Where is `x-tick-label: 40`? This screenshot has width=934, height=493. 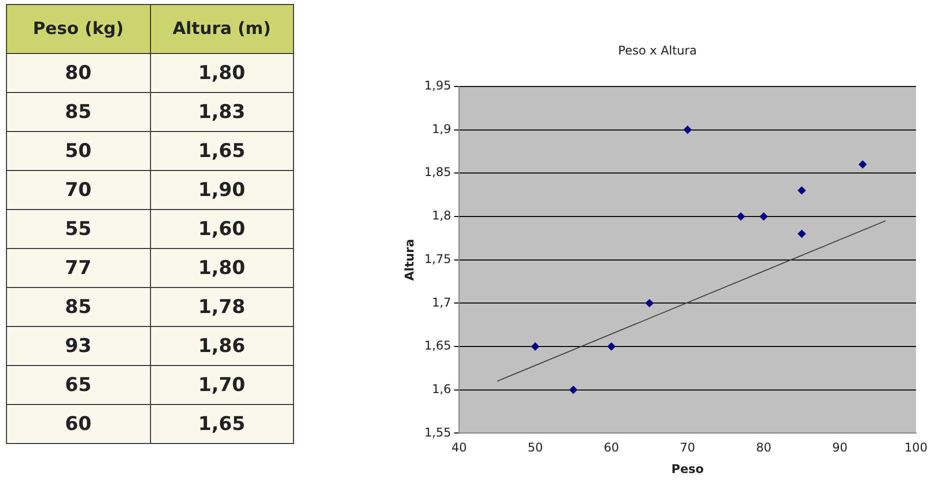 x-tick-label: 40 is located at coordinates (459, 447).